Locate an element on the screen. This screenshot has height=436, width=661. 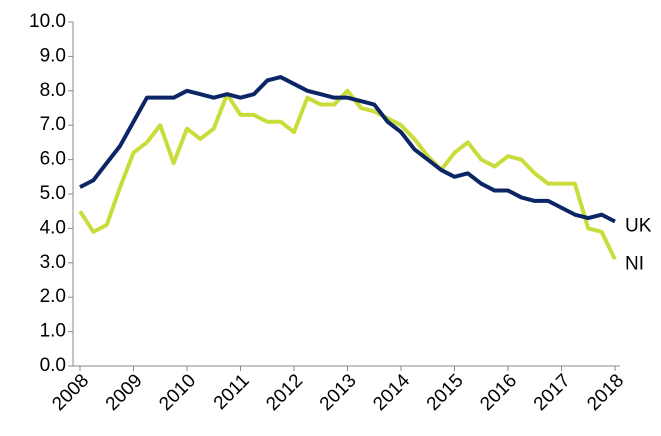
x-tick-label: 2014 is located at coordinates (391, 392).